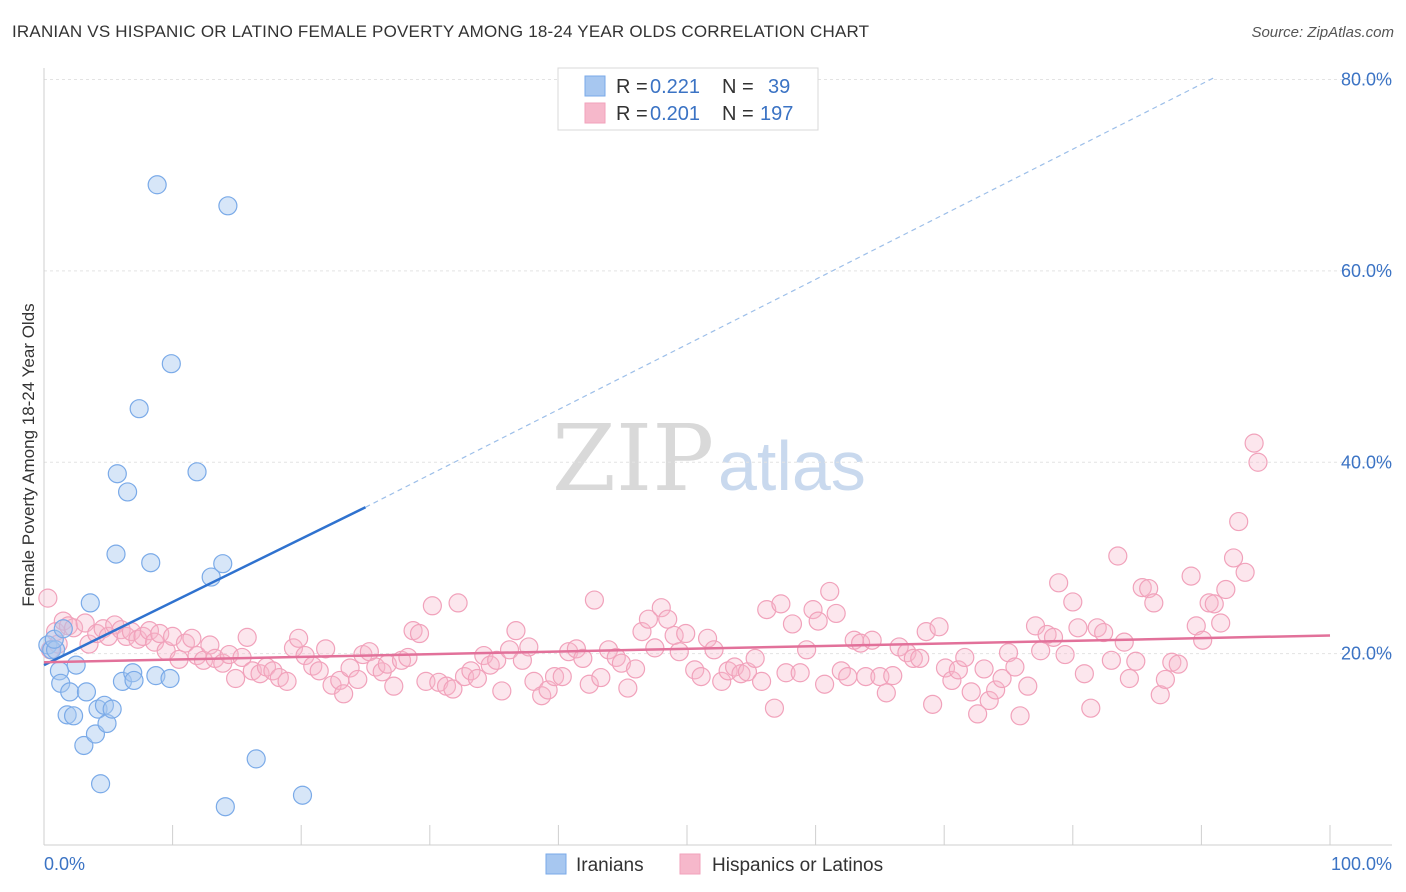  What do you see at coordinates (792, 466) in the screenshot?
I see `watermark-atlas: atlas` at bounding box center [792, 466].